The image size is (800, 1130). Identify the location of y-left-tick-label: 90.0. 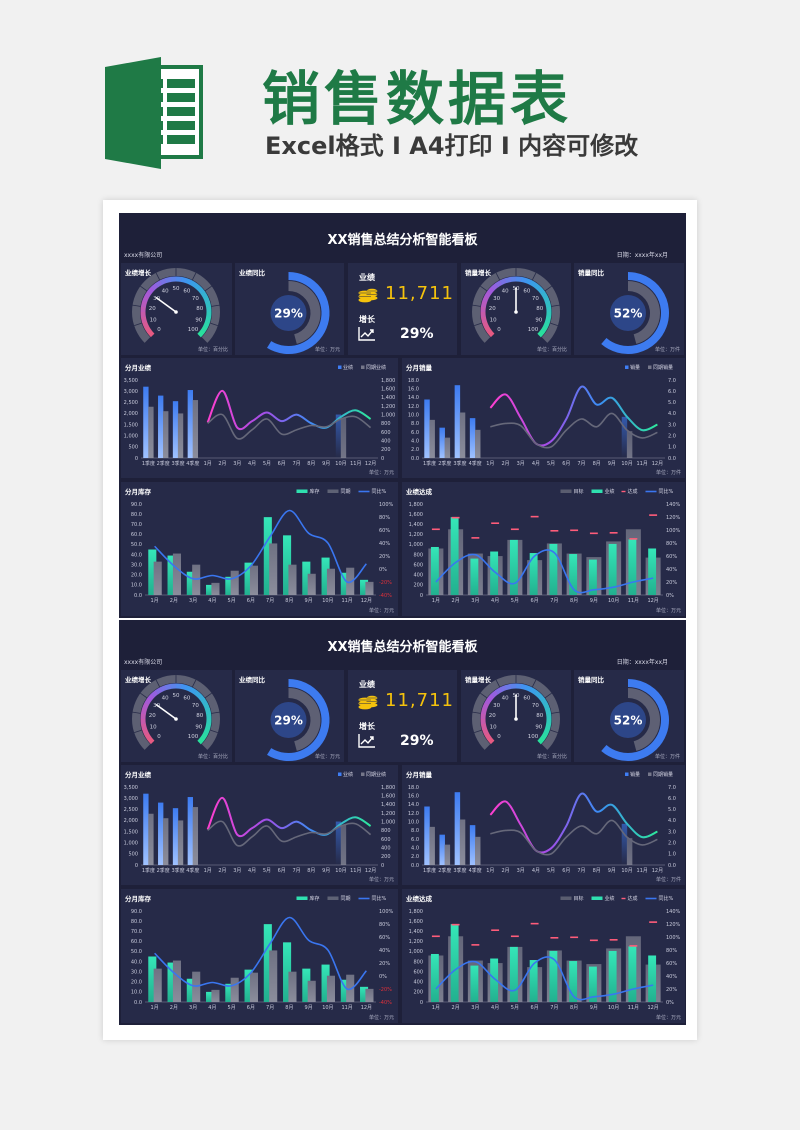
(136, 912).